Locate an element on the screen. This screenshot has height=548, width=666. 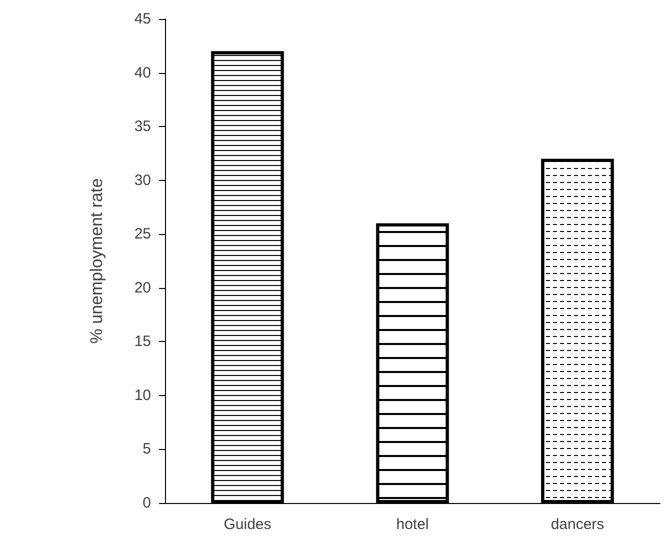
y-tick-label: 30 is located at coordinates (142, 180).